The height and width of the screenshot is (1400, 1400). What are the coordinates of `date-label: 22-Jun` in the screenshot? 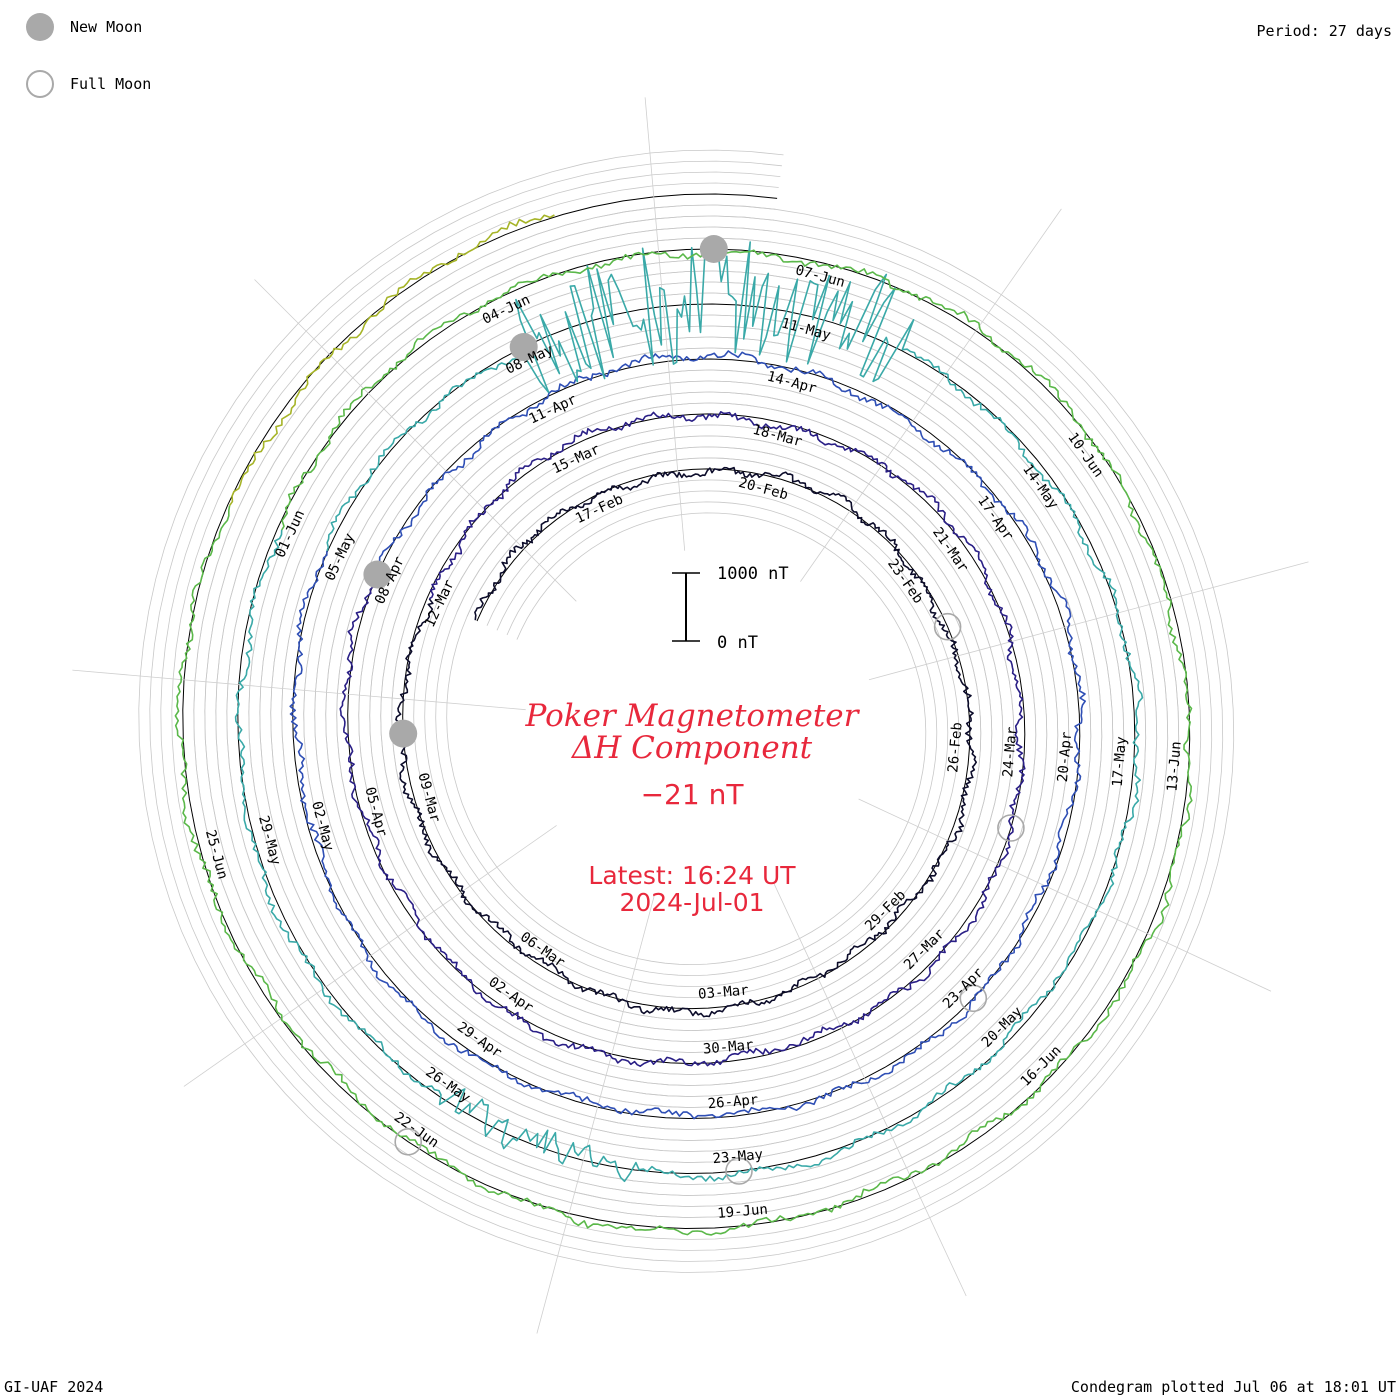 It's located at (416, 1130).